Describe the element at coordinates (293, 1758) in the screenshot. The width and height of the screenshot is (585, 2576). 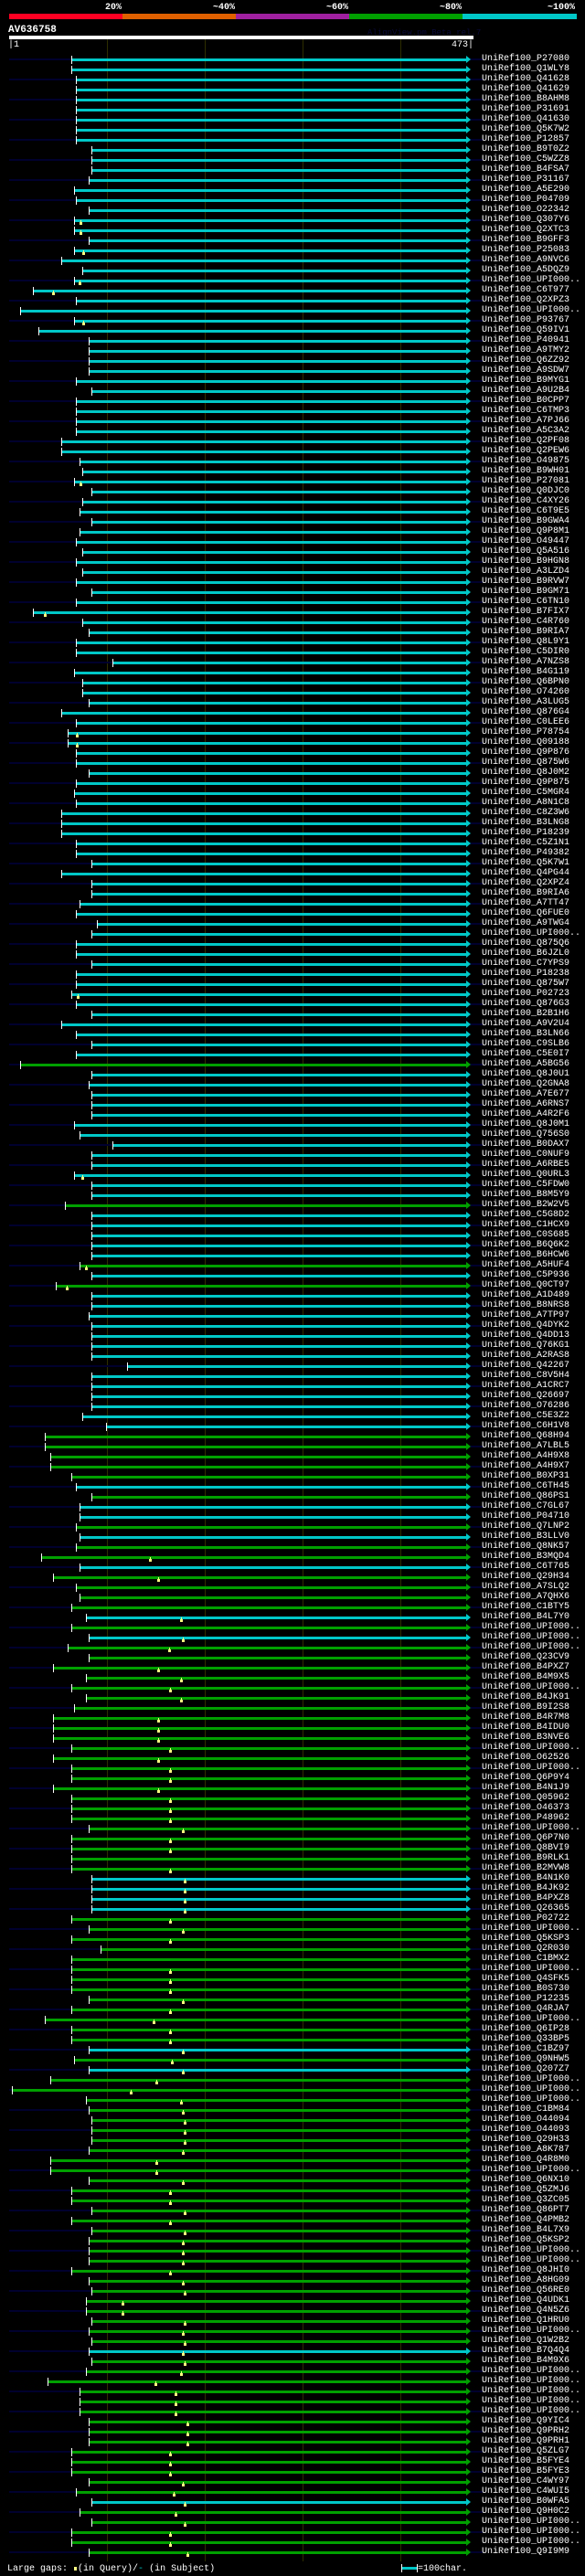
I see `hit-row: UniRef100_O62526` at that location.